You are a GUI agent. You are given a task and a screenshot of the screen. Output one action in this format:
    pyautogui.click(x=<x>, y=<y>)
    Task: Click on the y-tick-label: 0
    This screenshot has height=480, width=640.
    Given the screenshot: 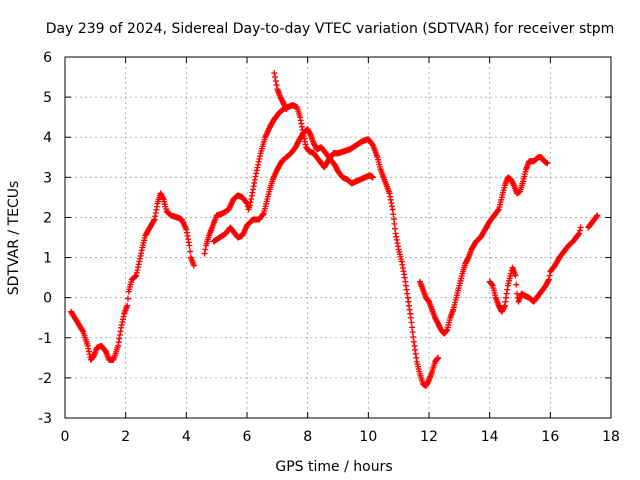 What is the action you would take?
    pyautogui.click(x=47, y=299)
    